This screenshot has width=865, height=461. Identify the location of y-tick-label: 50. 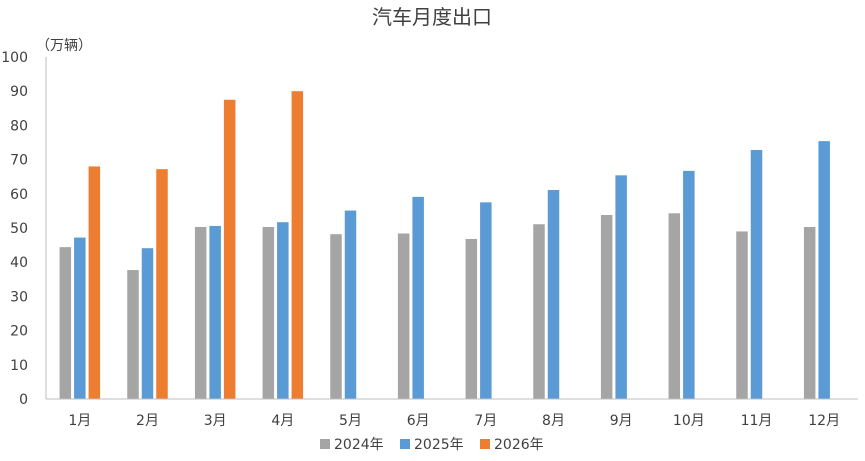
(19, 229).